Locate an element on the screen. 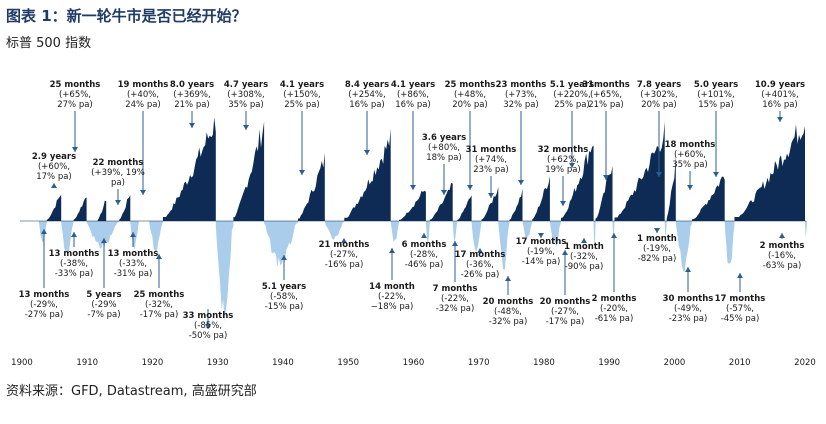  bear-label-13: 20 months(-48%,-32% pa) is located at coordinates (508, 312).